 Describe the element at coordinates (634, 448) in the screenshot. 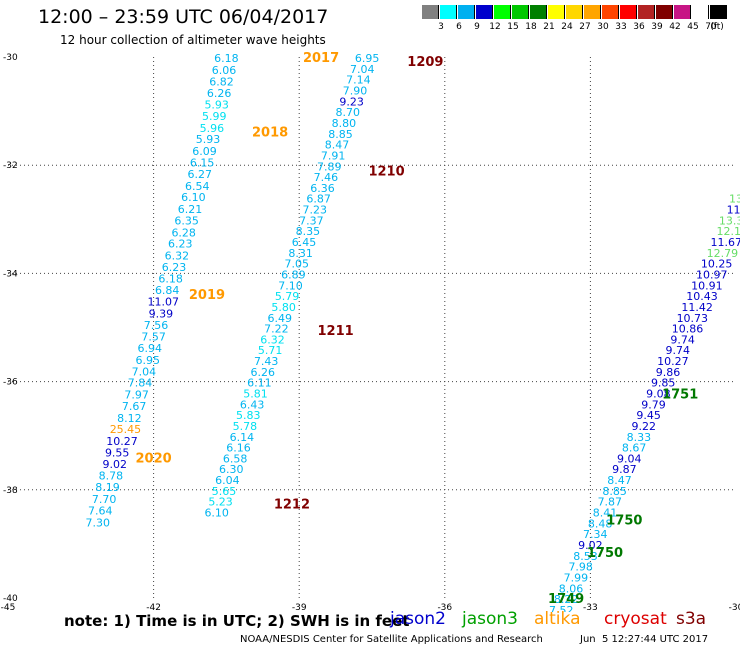

I see `wave-height-point: 8.67` at that location.